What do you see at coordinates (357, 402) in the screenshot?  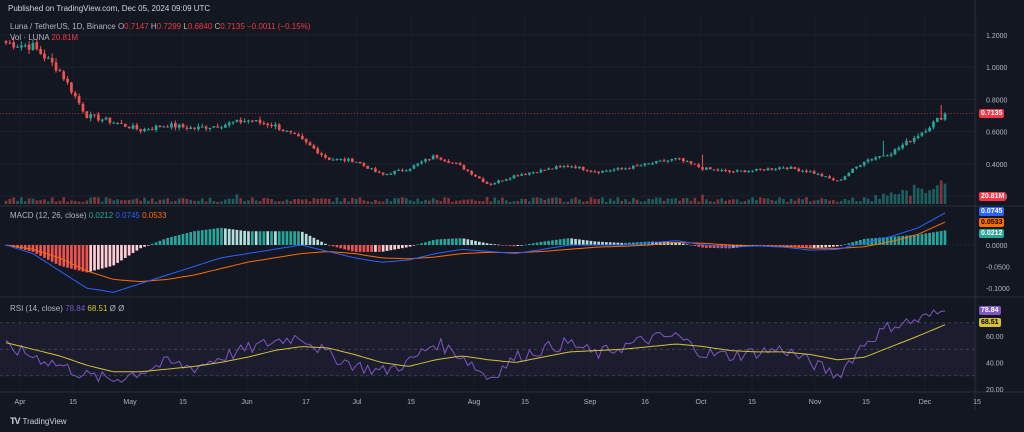 I see `time-tick-label: Jul` at bounding box center [357, 402].